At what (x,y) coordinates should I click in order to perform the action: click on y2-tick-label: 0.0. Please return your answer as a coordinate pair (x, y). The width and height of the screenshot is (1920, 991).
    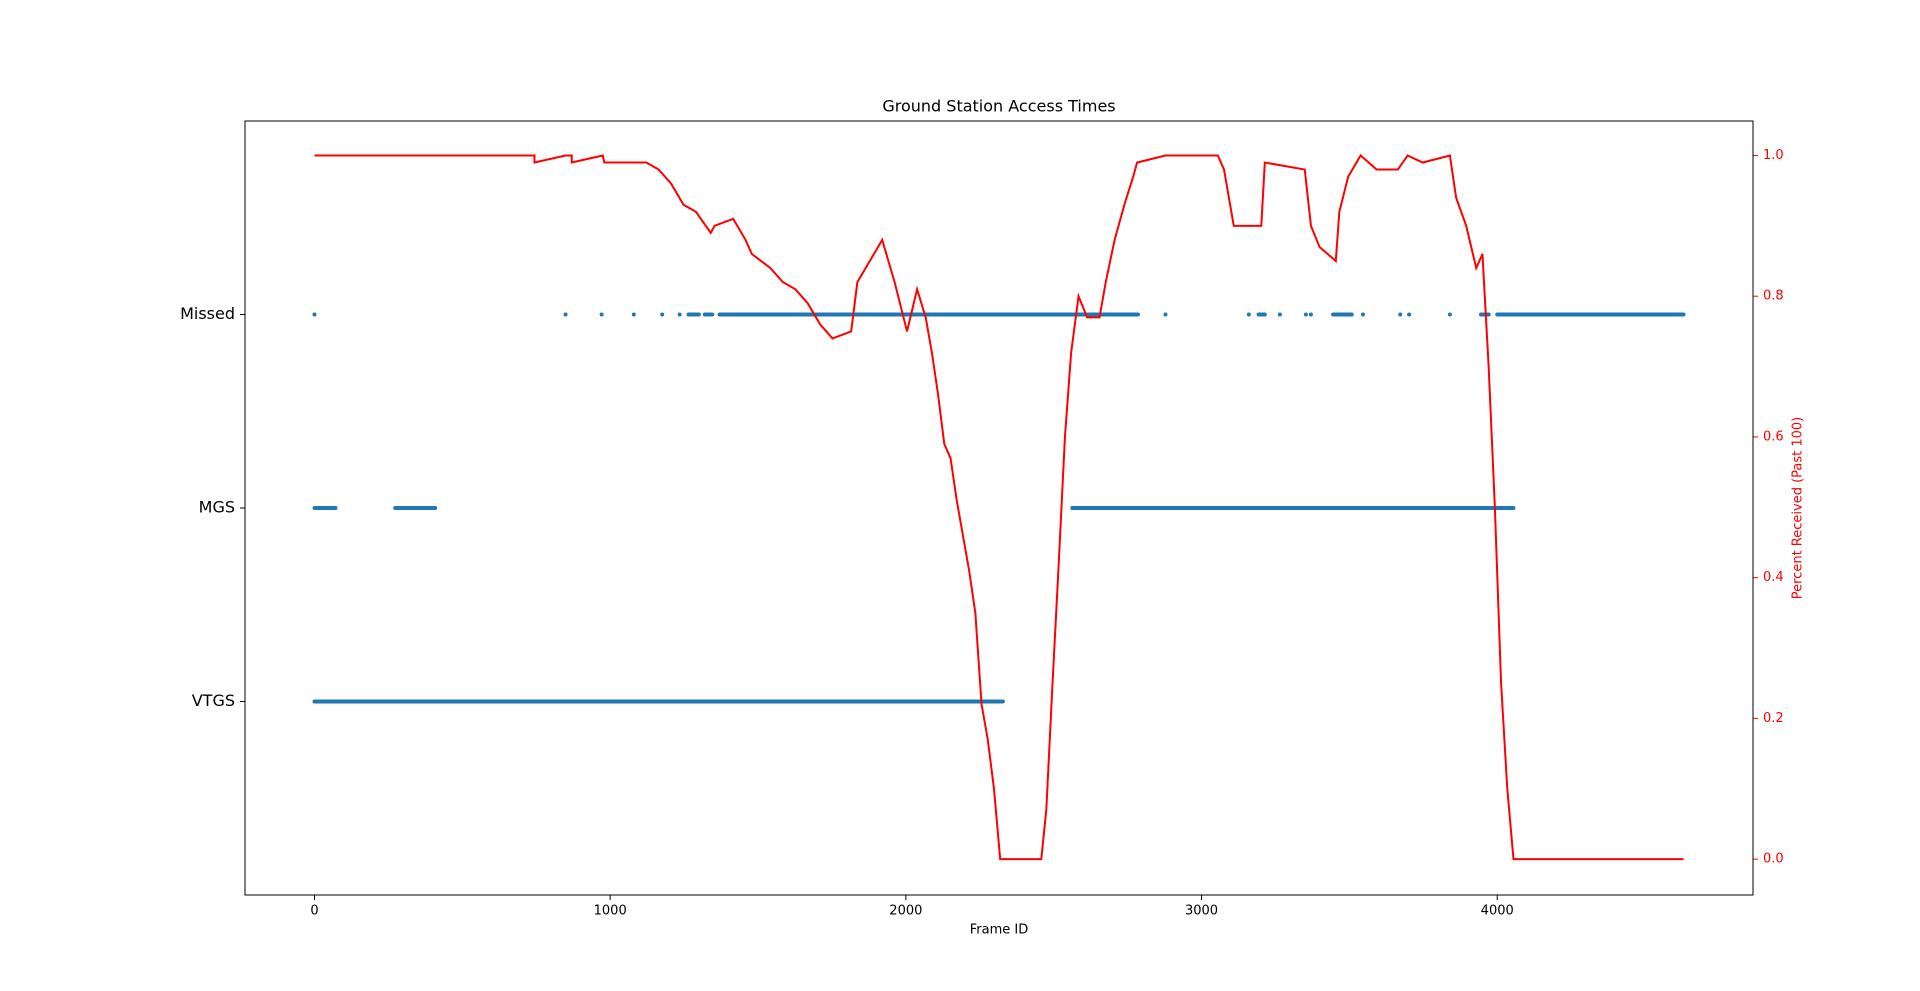
    Looking at the image, I should click on (1773, 859).